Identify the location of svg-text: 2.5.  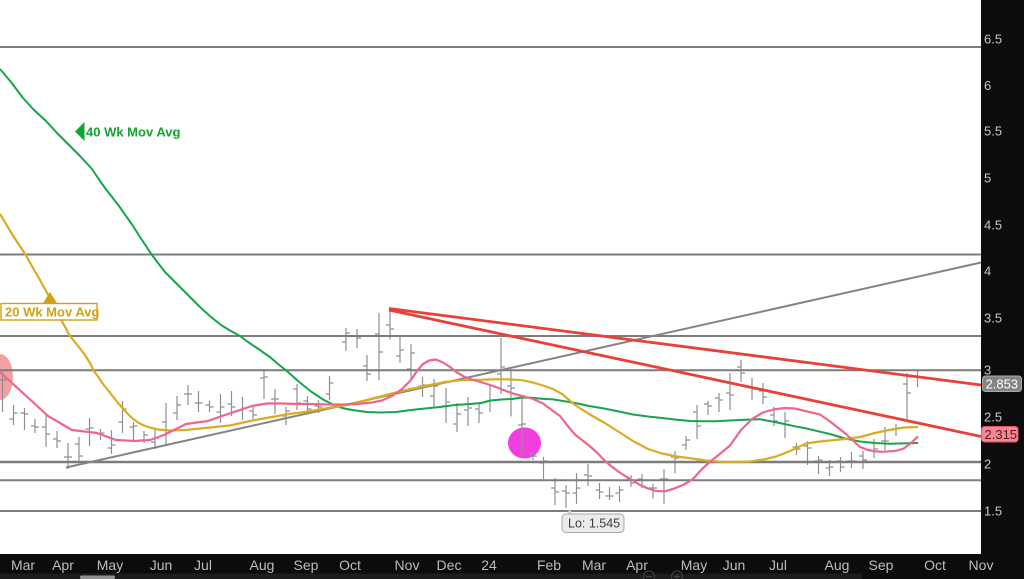
(993, 417).